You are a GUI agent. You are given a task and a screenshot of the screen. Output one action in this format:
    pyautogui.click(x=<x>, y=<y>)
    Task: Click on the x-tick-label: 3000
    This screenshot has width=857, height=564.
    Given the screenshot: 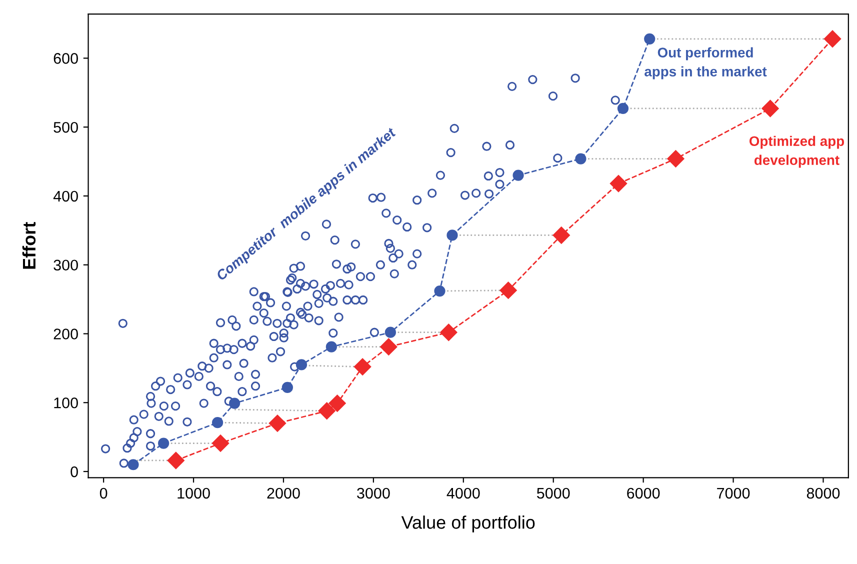 What is the action you would take?
    pyautogui.click(x=373, y=493)
    